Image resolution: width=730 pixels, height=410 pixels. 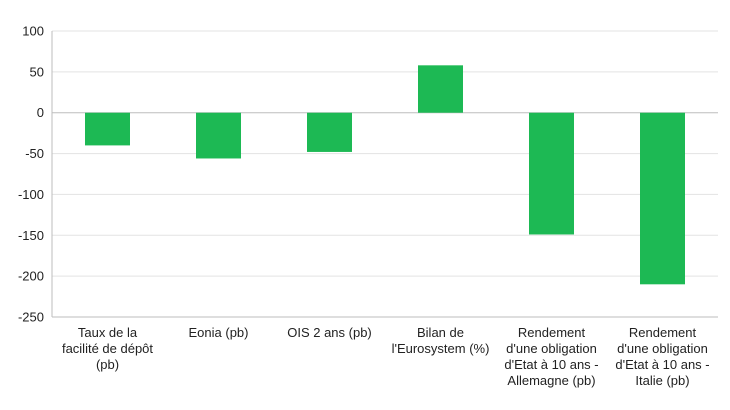 I want to click on y-tick-label: 100, so click(x=33, y=31).